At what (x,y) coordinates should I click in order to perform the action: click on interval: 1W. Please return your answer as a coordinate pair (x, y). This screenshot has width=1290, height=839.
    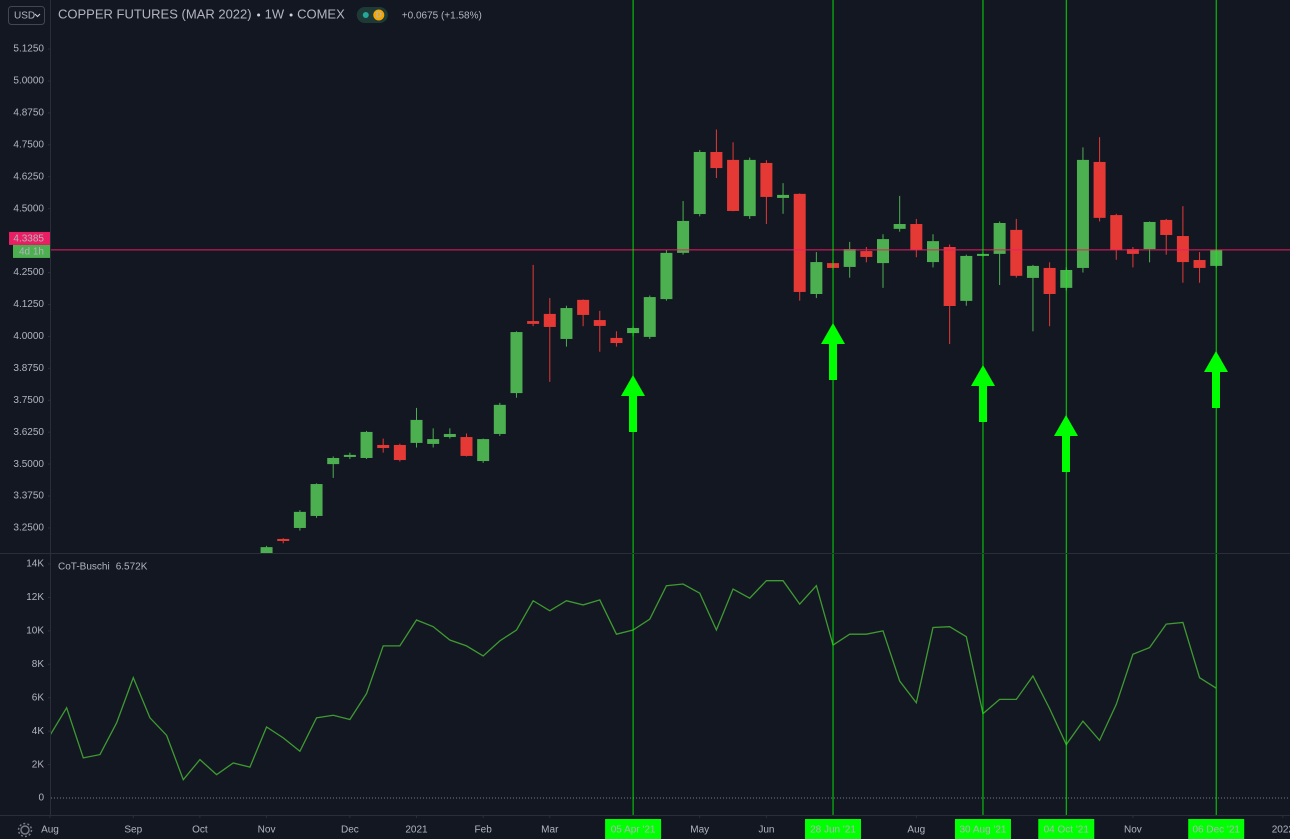
    Looking at the image, I should click on (275, 13).